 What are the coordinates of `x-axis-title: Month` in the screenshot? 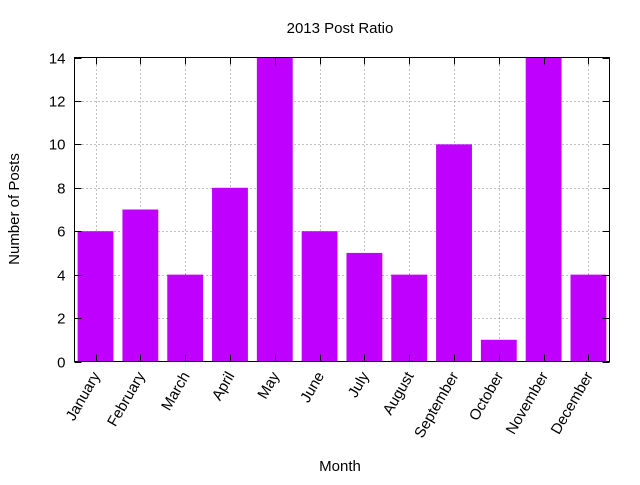 It's located at (340, 466).